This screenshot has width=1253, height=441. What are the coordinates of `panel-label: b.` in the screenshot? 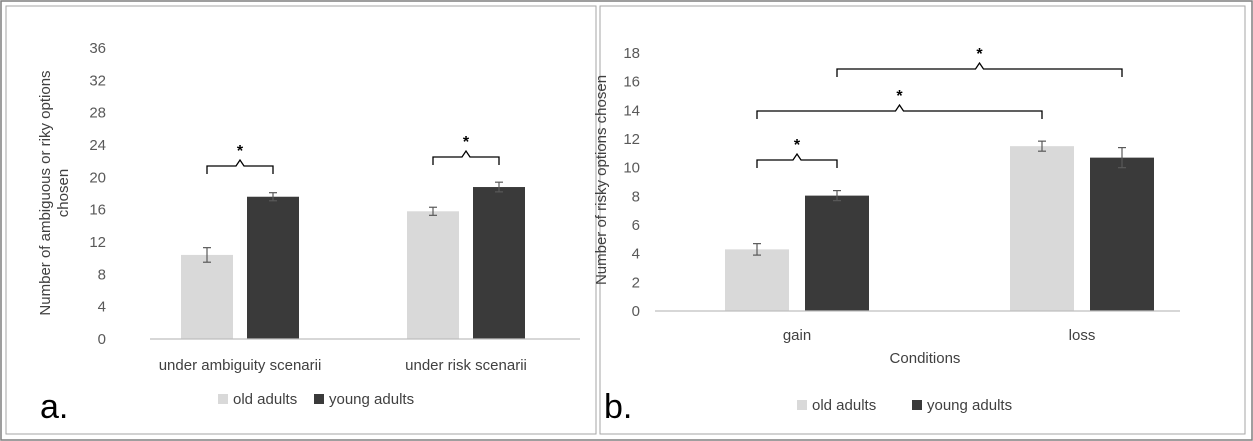 It's located at (618, 407).